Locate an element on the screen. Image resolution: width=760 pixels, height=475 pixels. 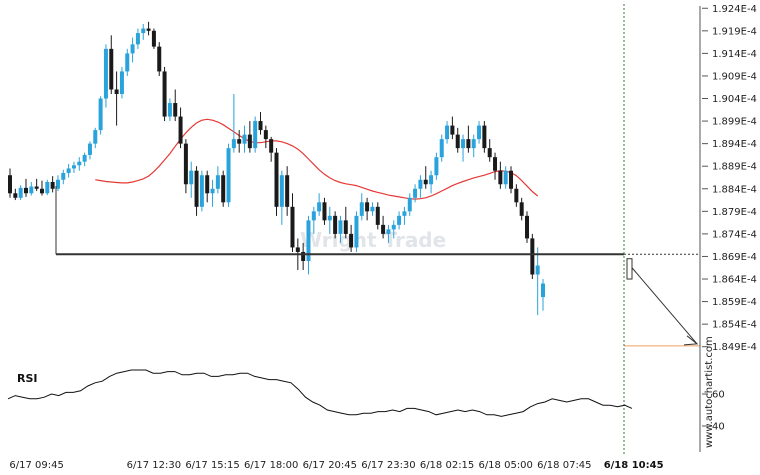
y-tick-label: 1.874E-4 is located at coordinates (734, 234).